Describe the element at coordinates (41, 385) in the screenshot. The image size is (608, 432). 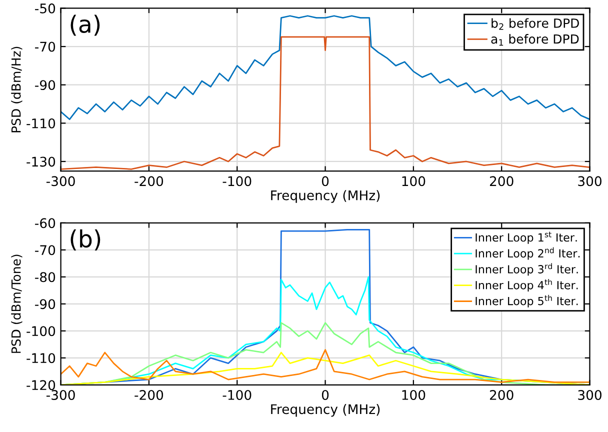
I see `y-tick-label: -120` at that location.